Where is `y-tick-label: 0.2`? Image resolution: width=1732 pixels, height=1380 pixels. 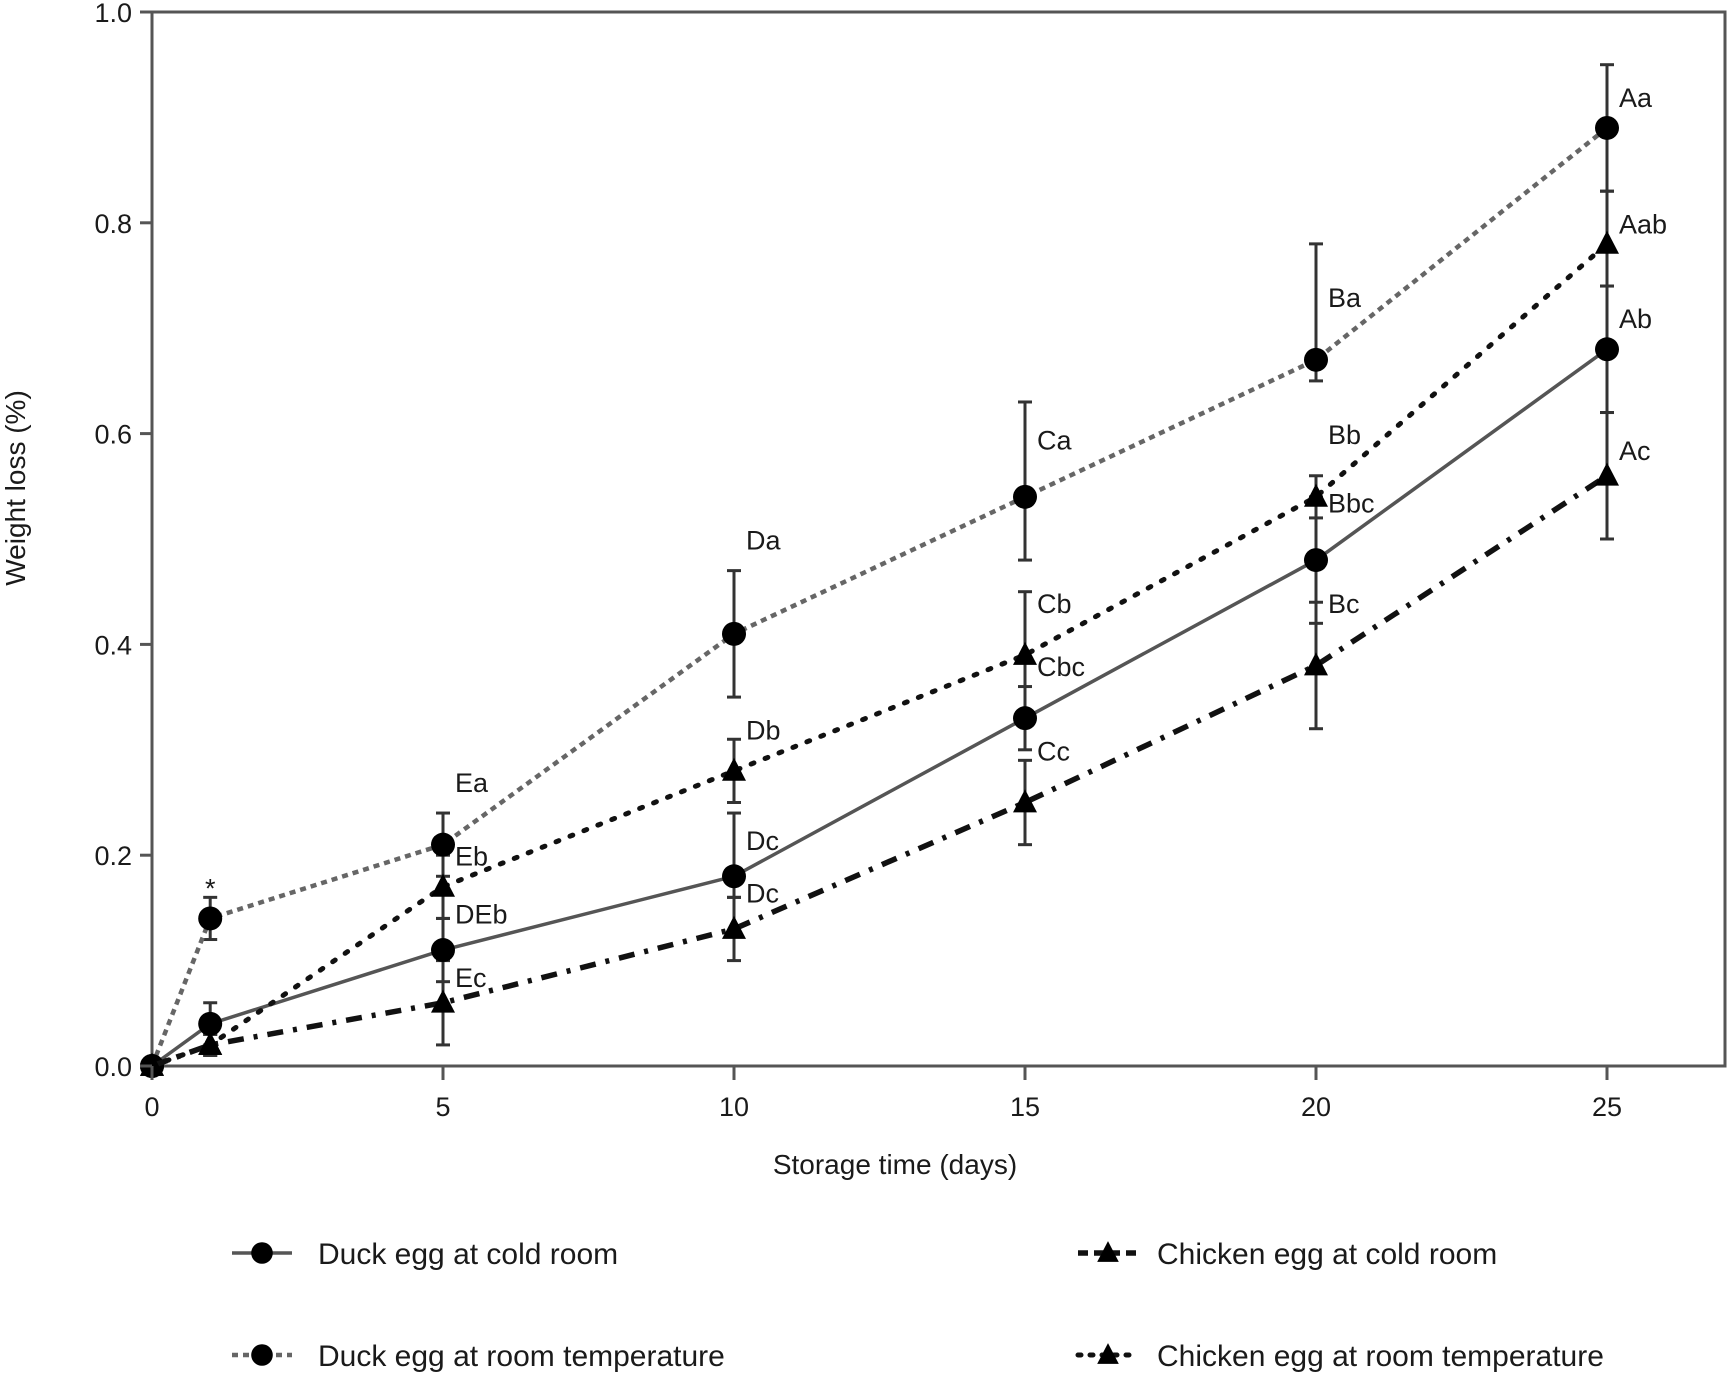 y-tick-label: 0.2 is located at coordinates (113, 856).